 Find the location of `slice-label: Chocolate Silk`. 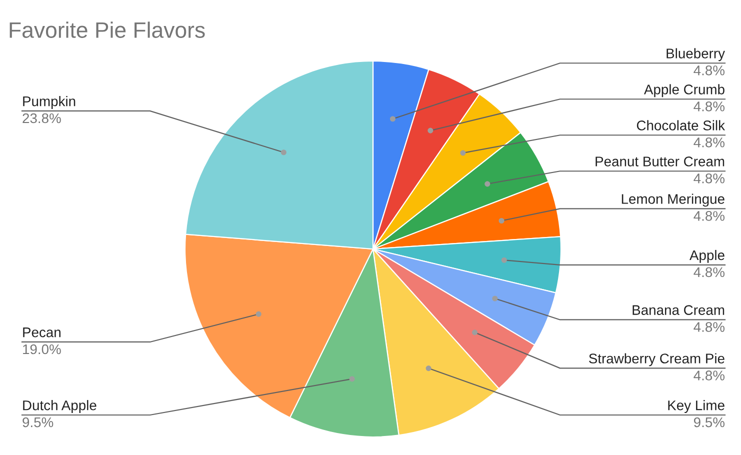

slice-label: Chocolate Silk is located at coordinates (681, 125).